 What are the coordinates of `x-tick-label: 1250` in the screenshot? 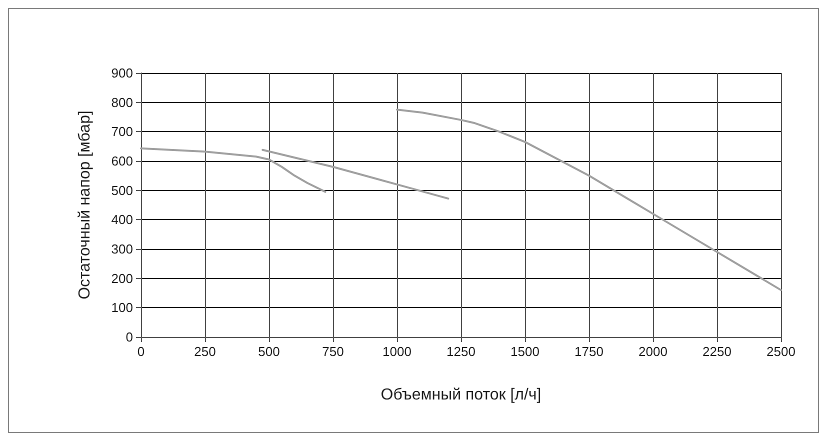 It's located at (461, 351).